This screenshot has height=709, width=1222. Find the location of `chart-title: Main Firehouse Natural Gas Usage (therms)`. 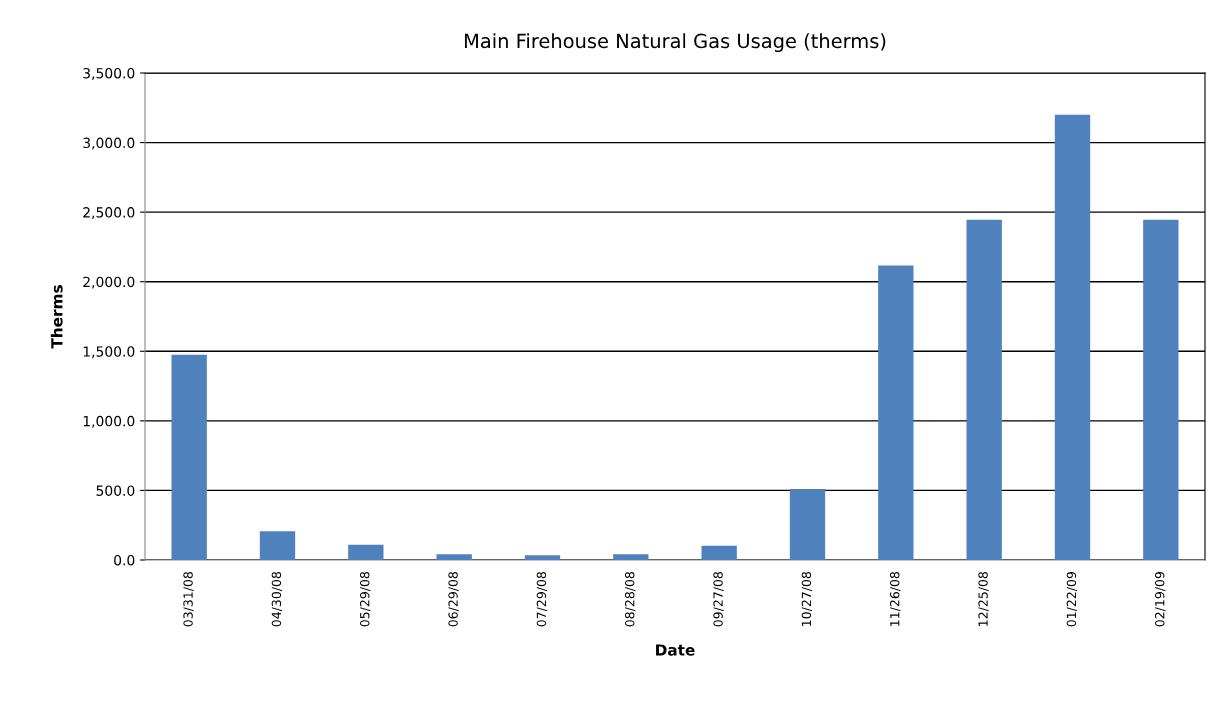

chart-title: Main Firehouse Natural Gas Usage (therms) is located at coordinates (675, 43).